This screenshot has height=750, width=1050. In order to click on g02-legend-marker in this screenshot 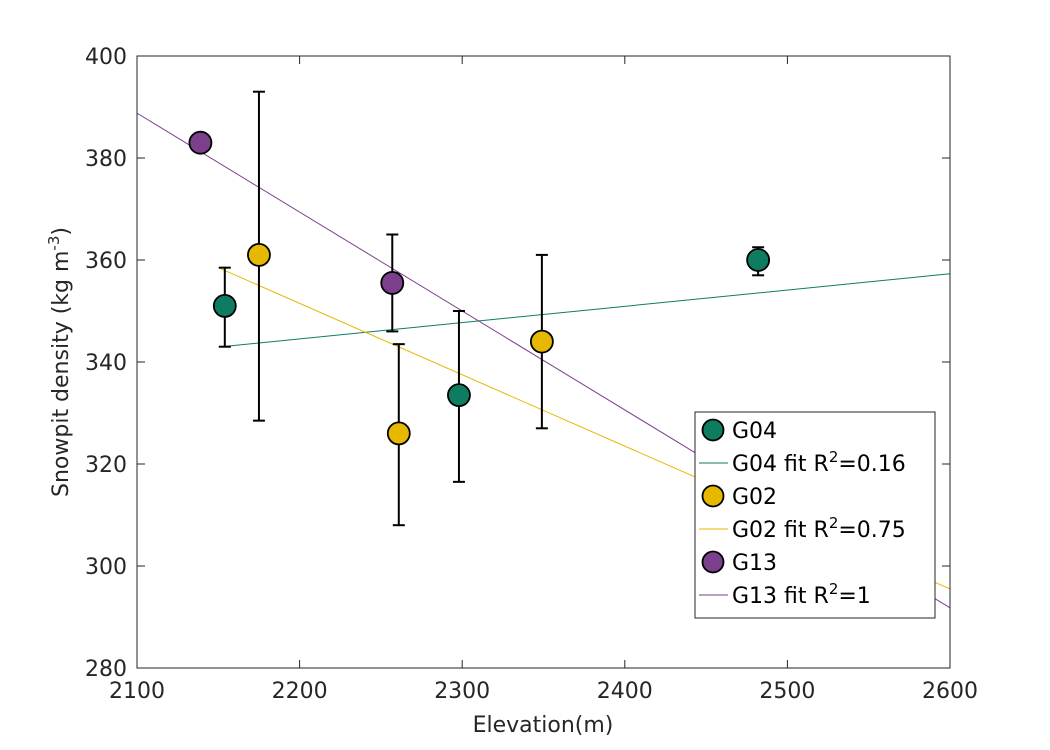, I will do `click(713, 496)`.